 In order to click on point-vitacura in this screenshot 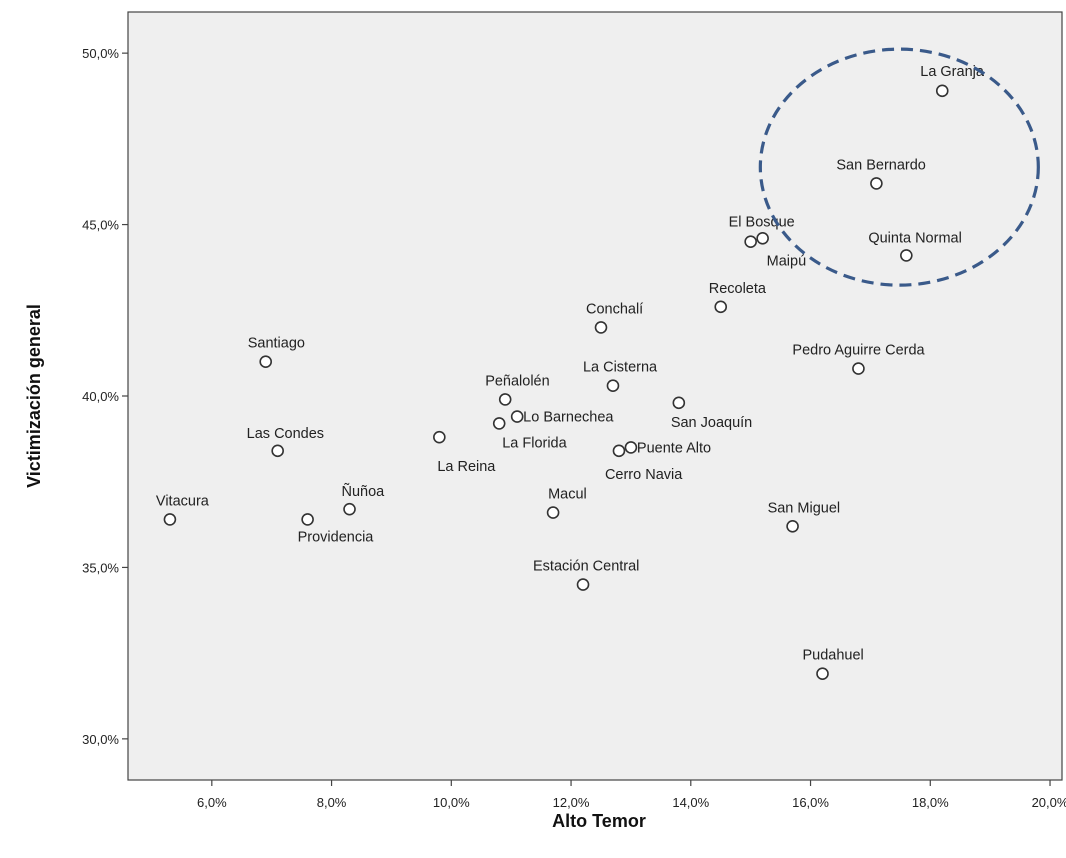, I will do `click(170, 519)`.